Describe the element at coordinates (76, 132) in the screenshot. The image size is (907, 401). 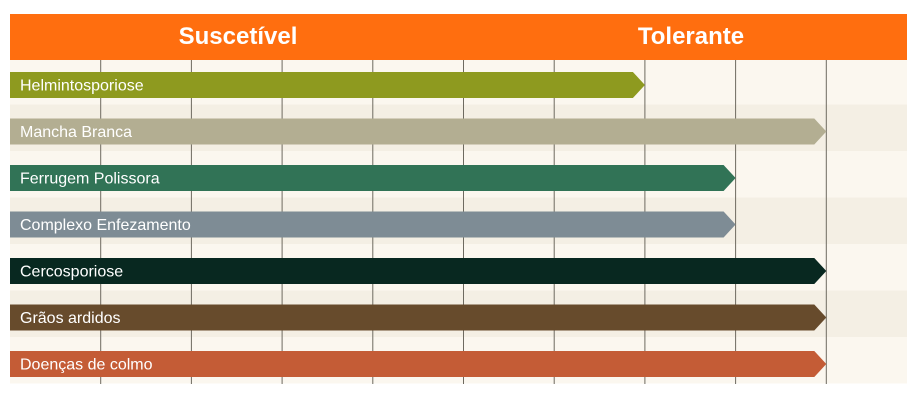
I see `bar-label-1: Mancha Branca` at that location.